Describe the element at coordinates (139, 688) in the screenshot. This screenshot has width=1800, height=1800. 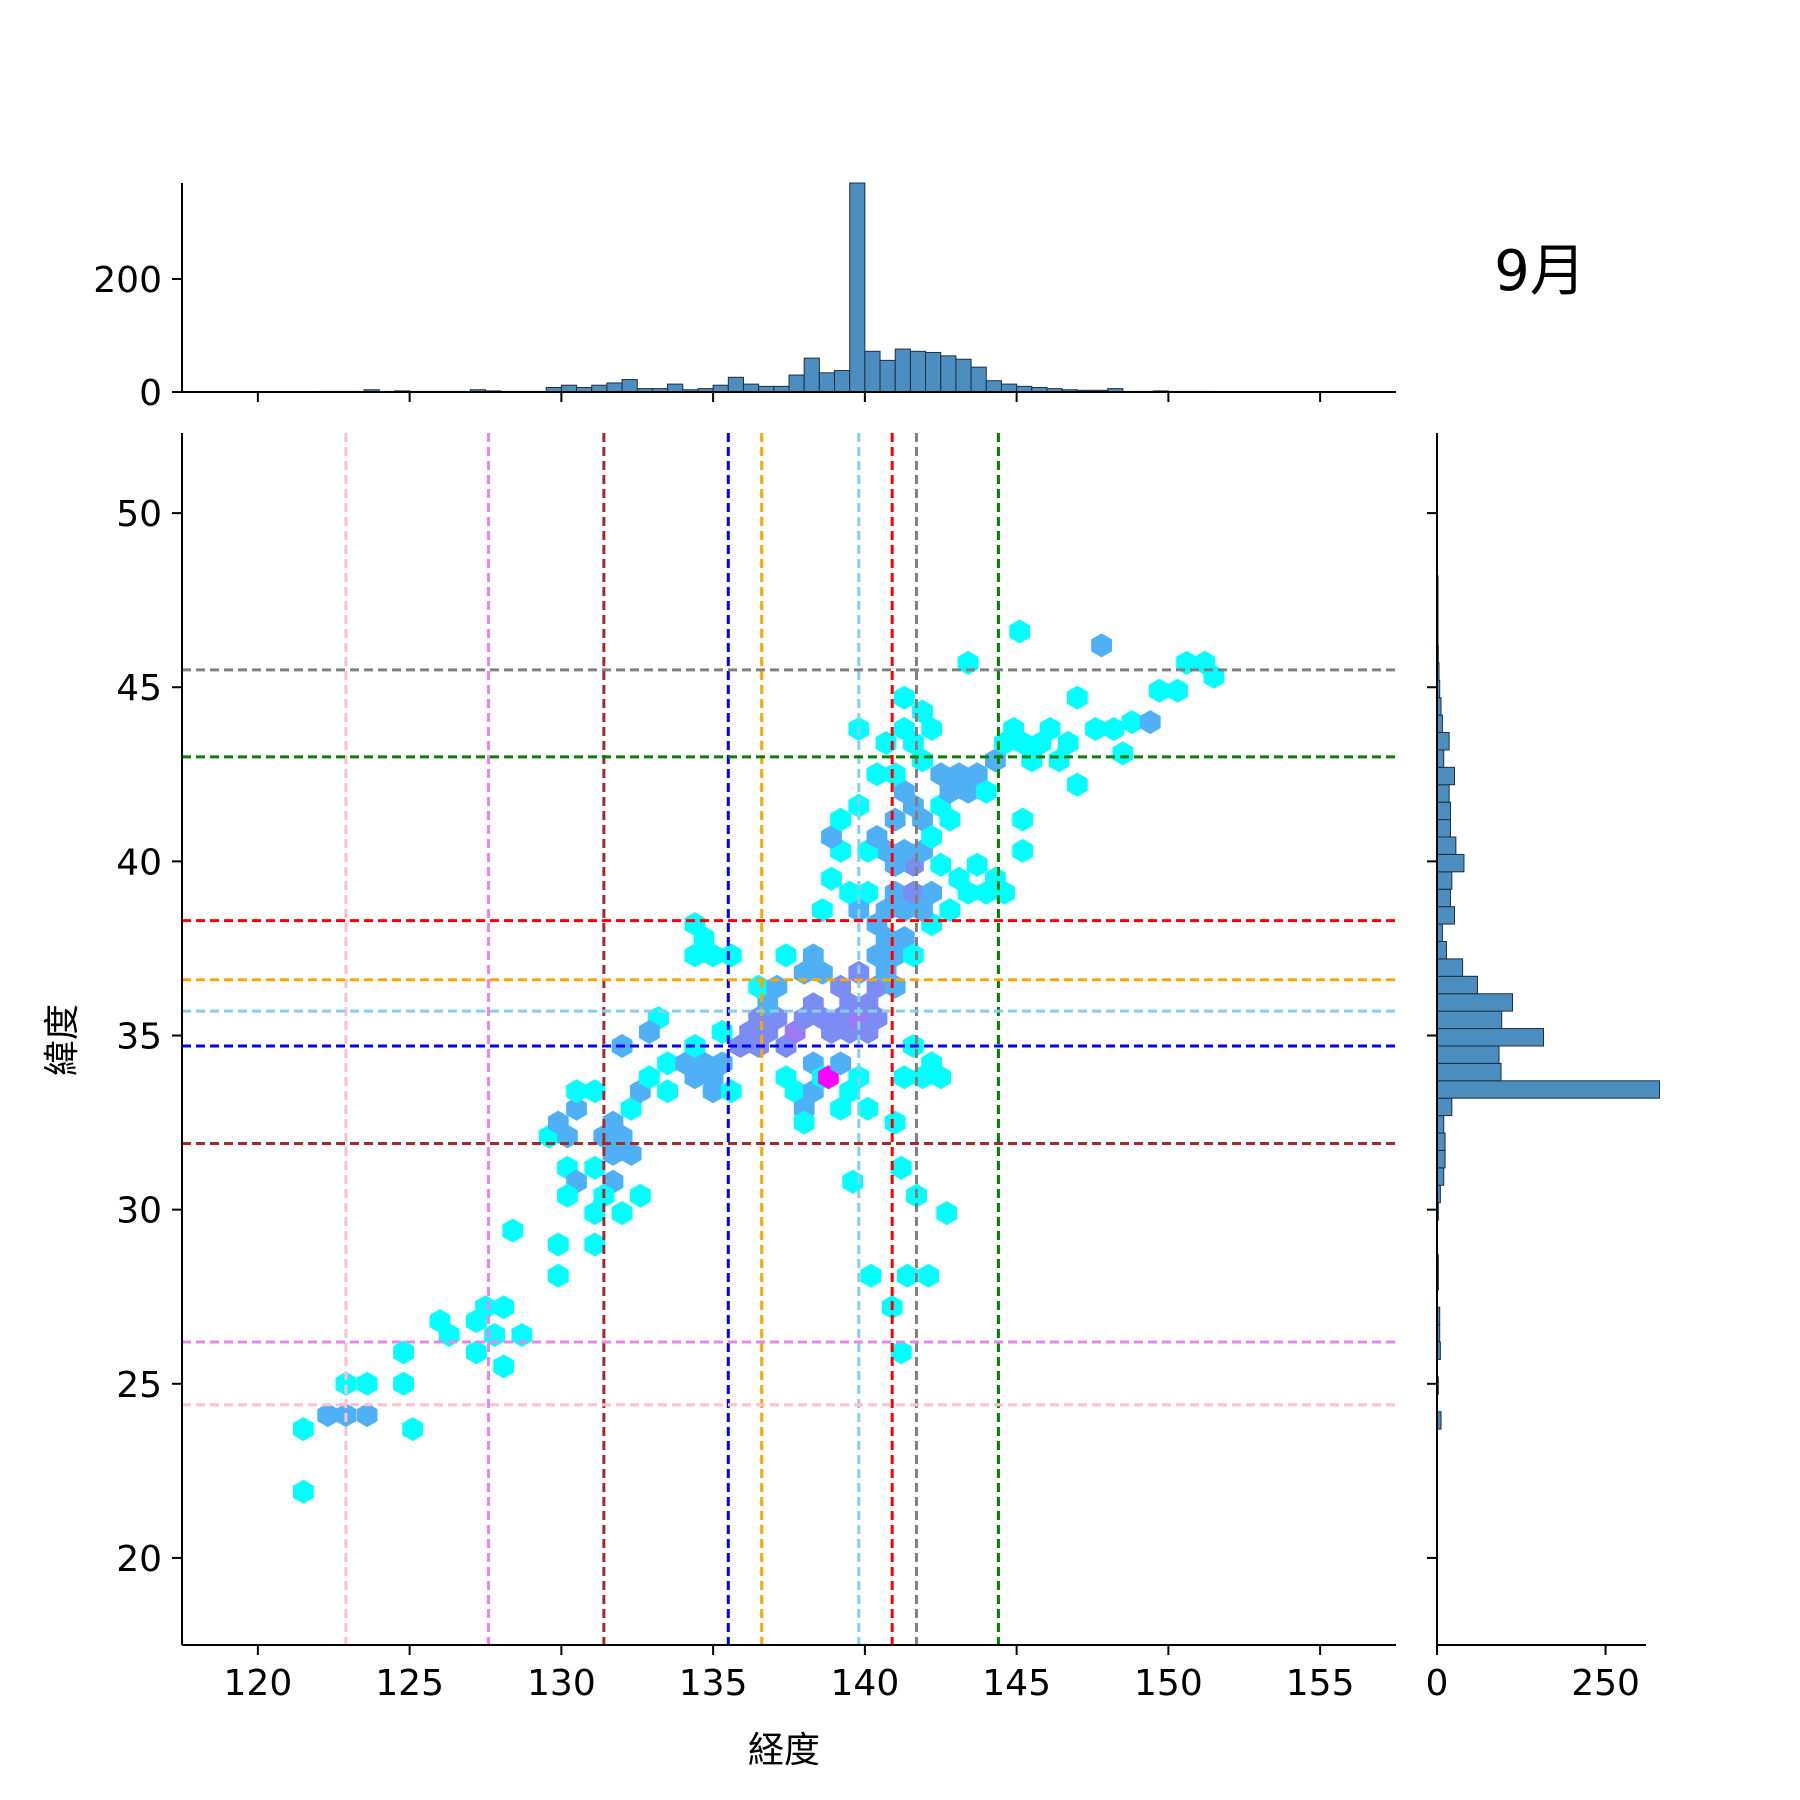
I see `y-tick-label: 45` at that location.